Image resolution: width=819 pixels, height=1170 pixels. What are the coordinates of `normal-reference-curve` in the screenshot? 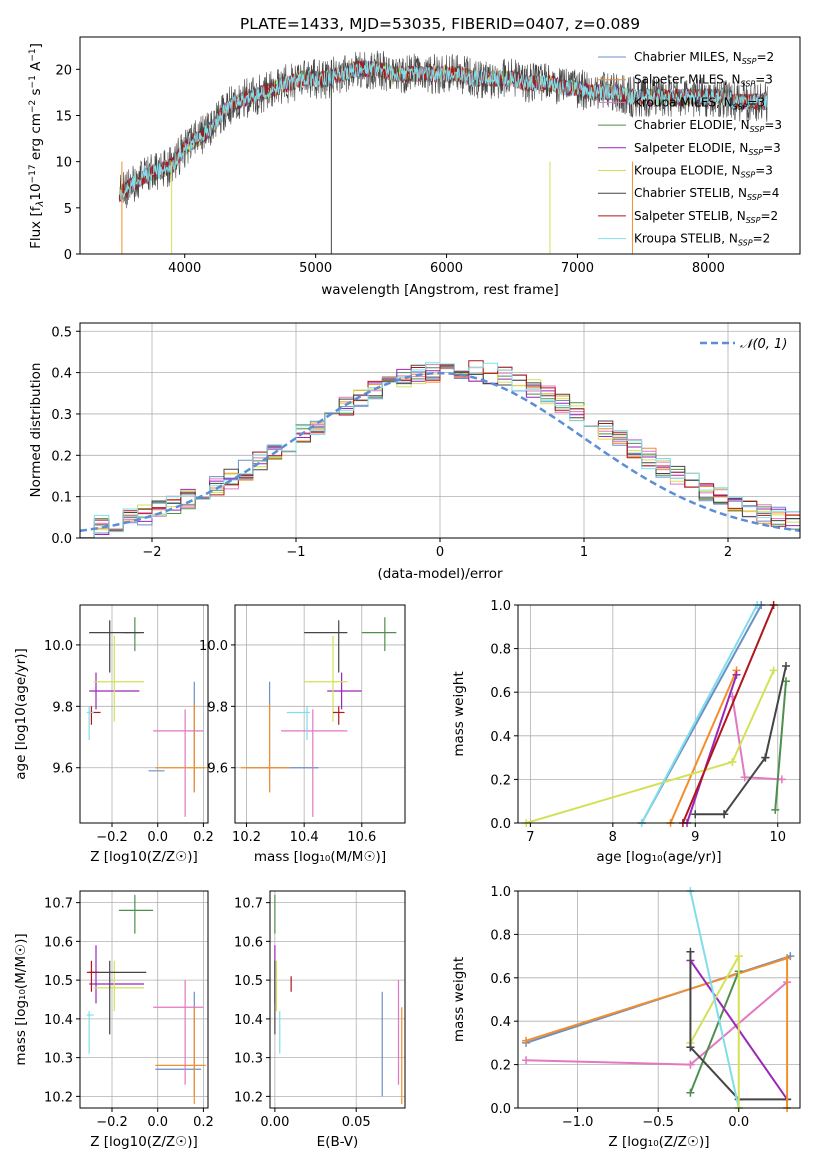 It's located at (440, 452).